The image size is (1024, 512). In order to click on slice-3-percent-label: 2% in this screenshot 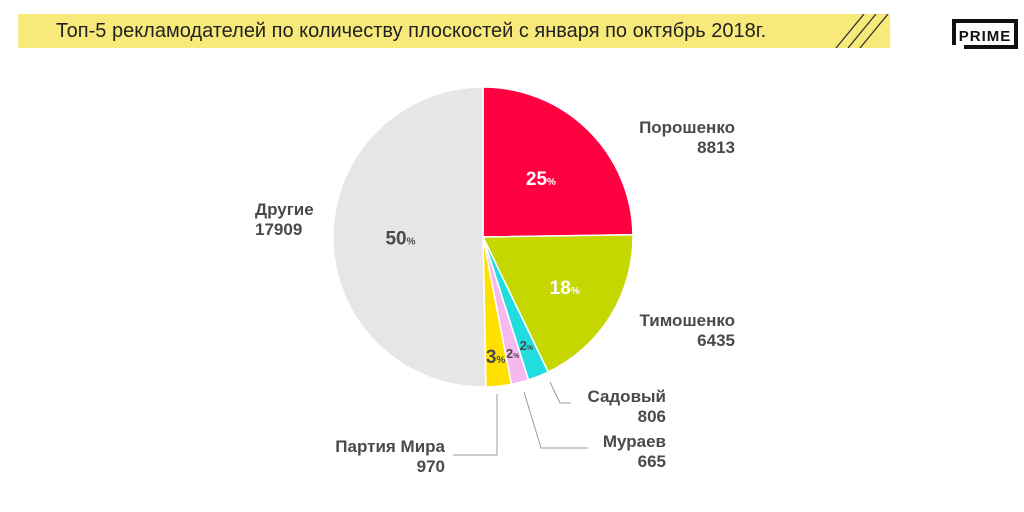, I will do `click(527, 345)`.